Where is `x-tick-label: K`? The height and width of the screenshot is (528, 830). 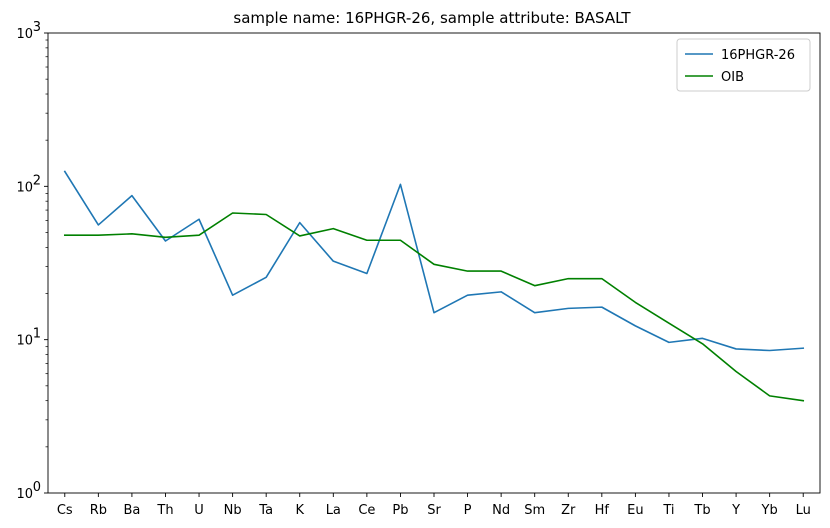
x-tick-label: K is located at coordinates (299, 510).